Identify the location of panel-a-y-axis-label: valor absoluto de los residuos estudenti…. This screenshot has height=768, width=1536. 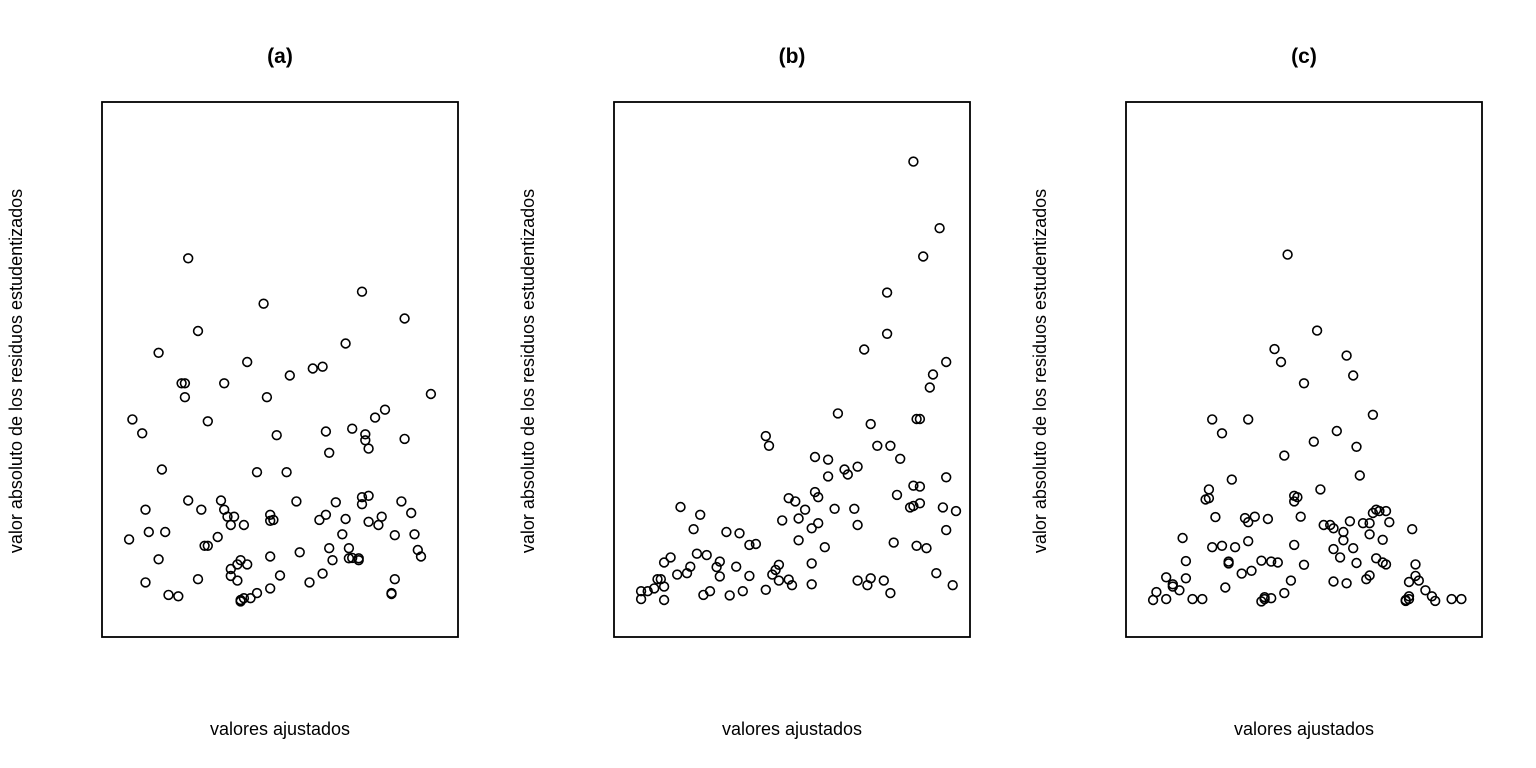
(16, 371).